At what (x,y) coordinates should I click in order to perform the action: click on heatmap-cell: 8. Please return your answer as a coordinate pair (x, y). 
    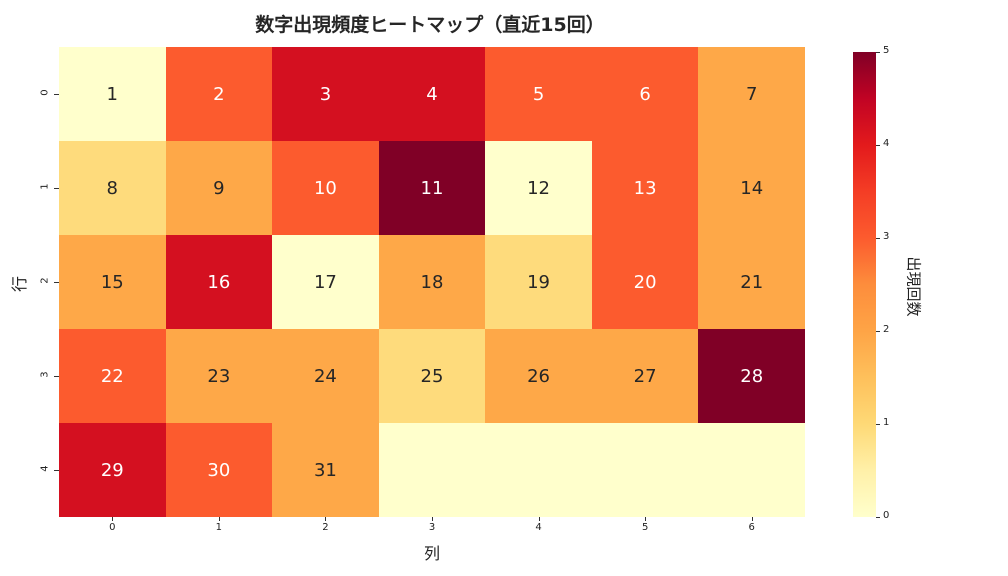
    Looking at the image, I should click on (112, 188).